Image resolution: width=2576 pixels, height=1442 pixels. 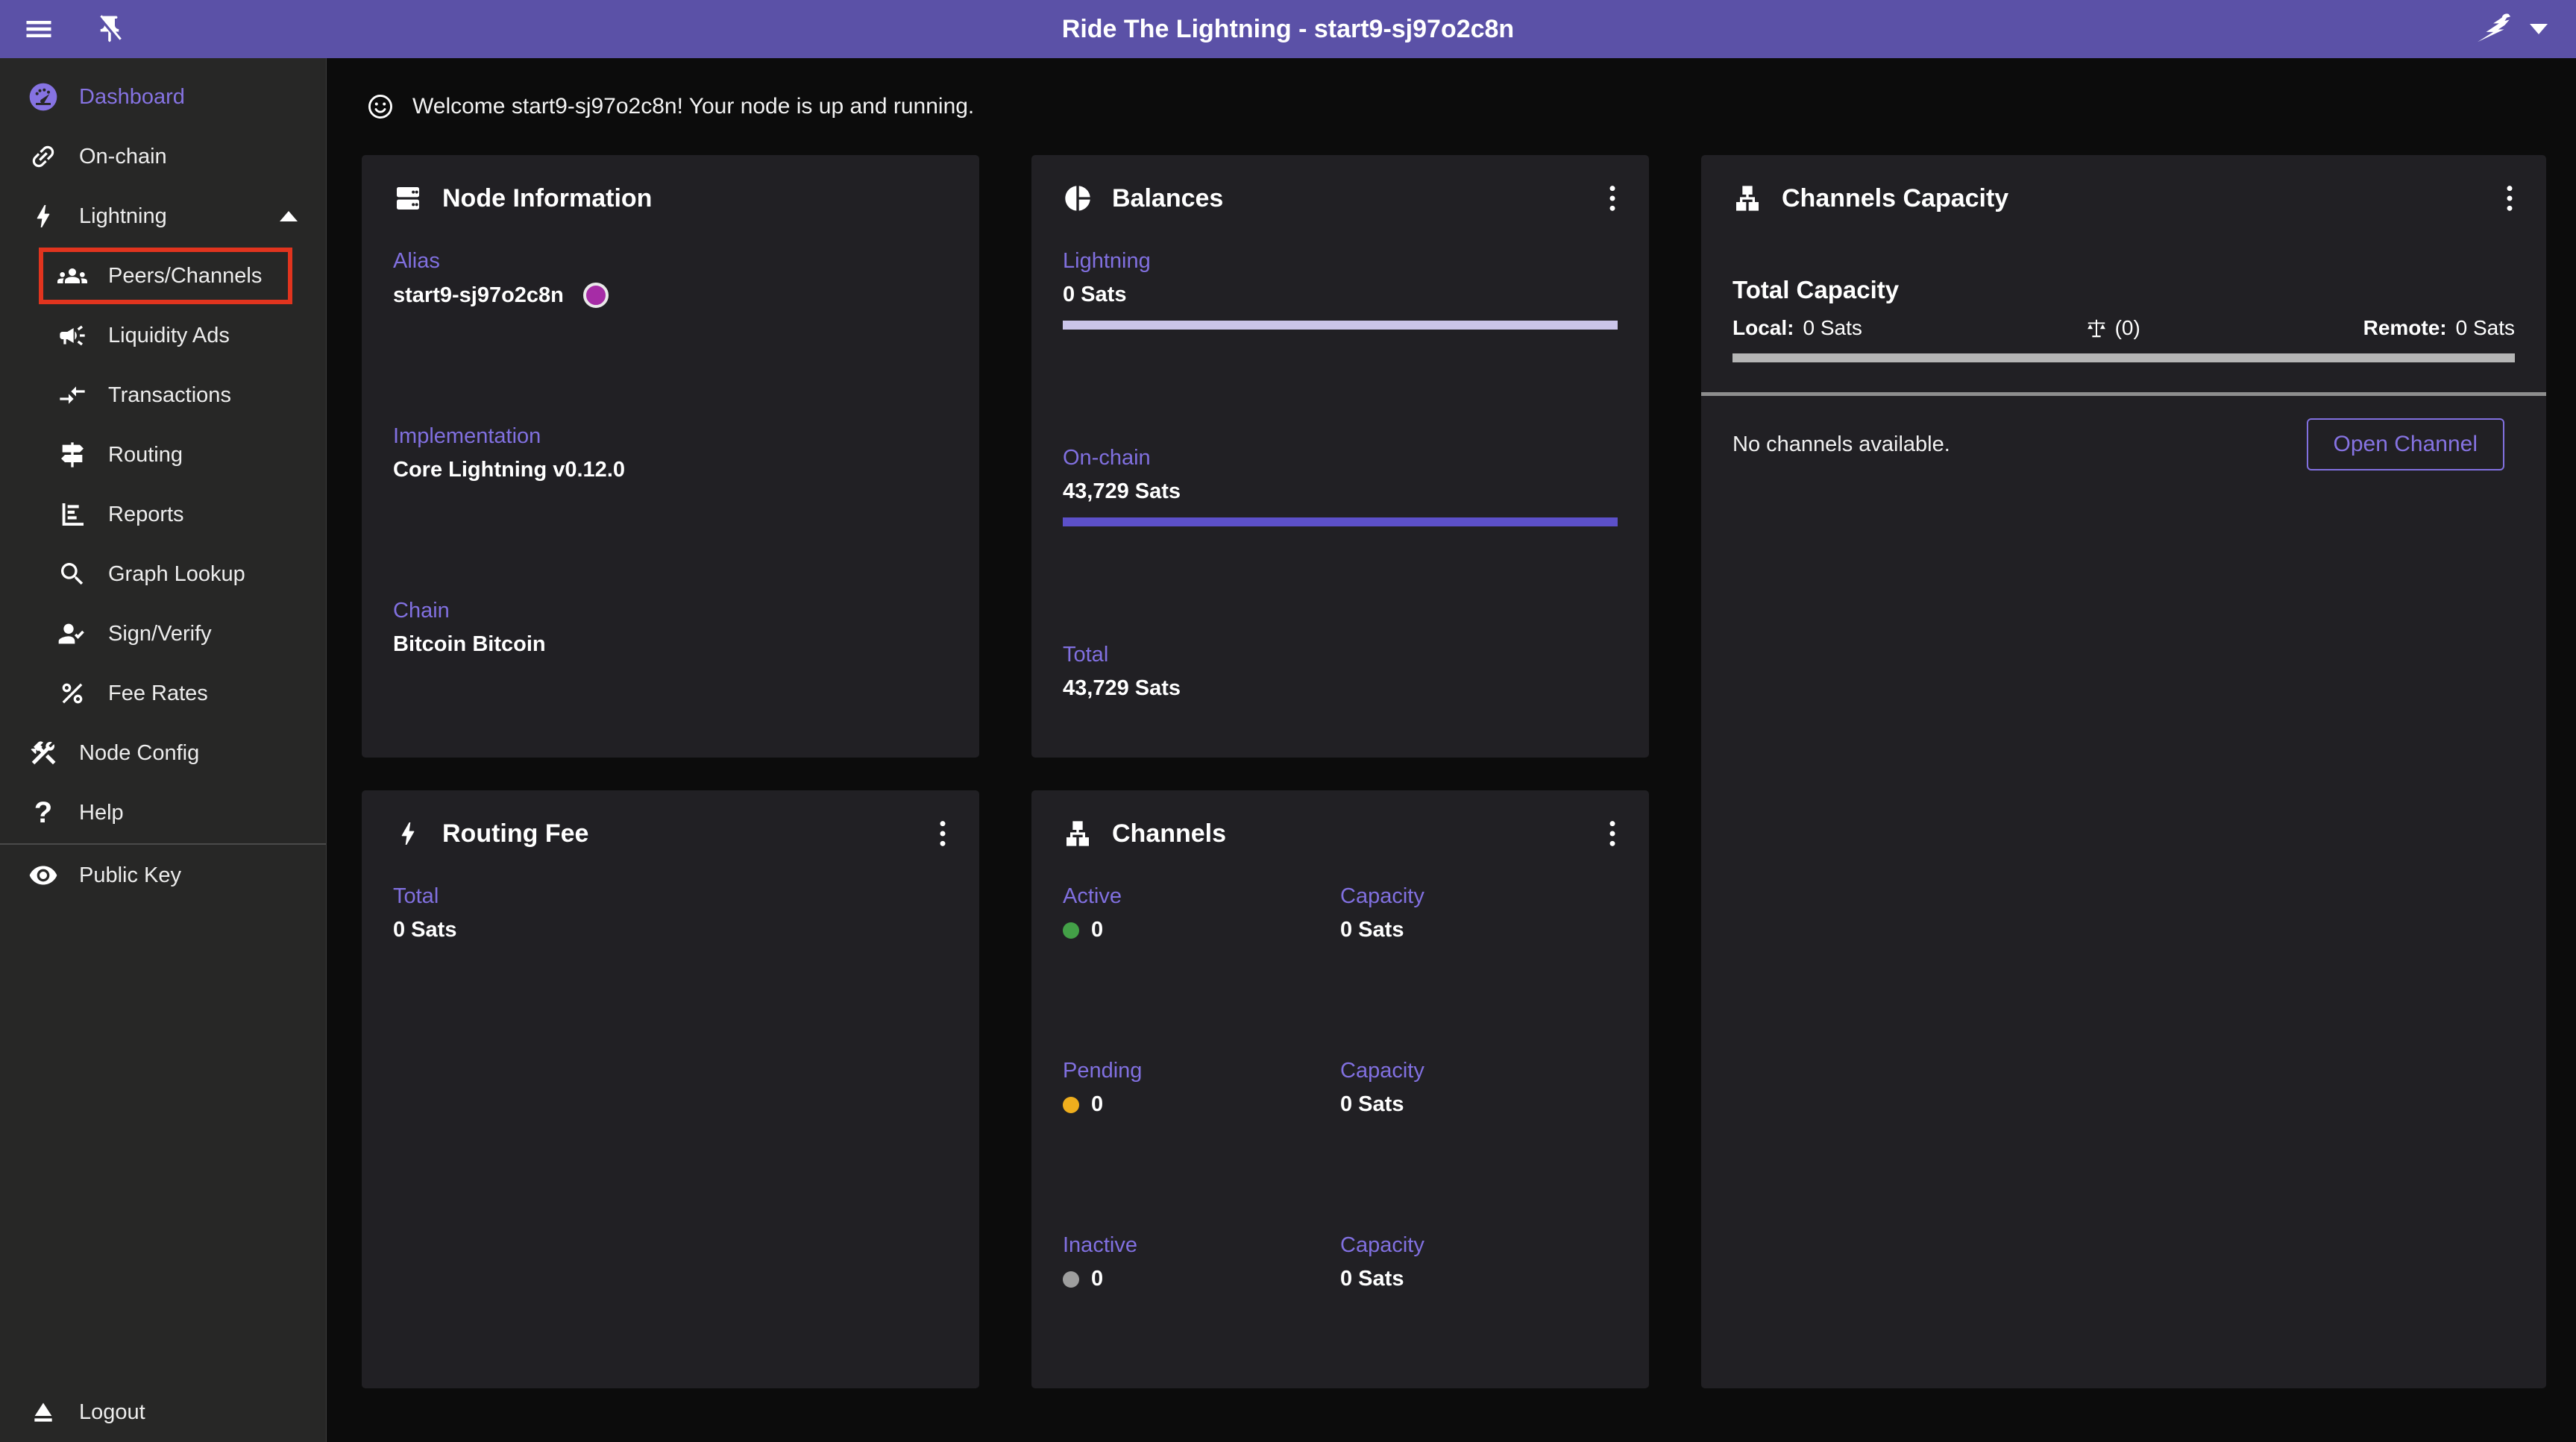 I want to click on local-label: Local:, so click(x=1763, y=327).